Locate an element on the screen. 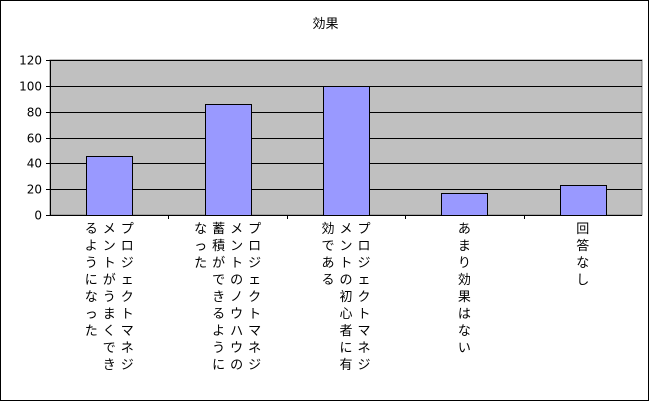  x-category-char: は is located at coordinates (464, 314).